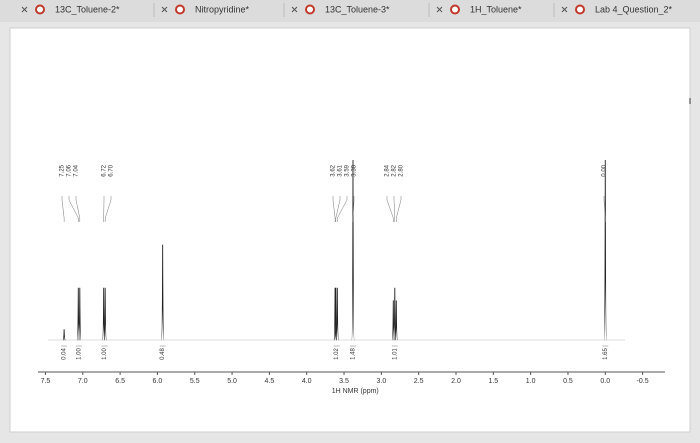  Describe the element at coordinates (355, 170) in the screenshot. I see `shift-label: 3.38` at that location.